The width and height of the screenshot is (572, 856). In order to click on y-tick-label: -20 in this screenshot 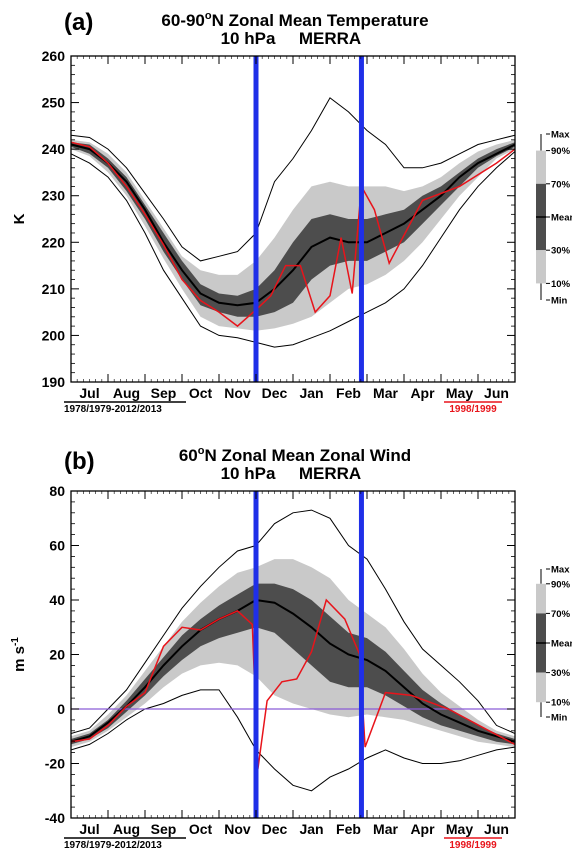, I will do `click(55, 764)`.